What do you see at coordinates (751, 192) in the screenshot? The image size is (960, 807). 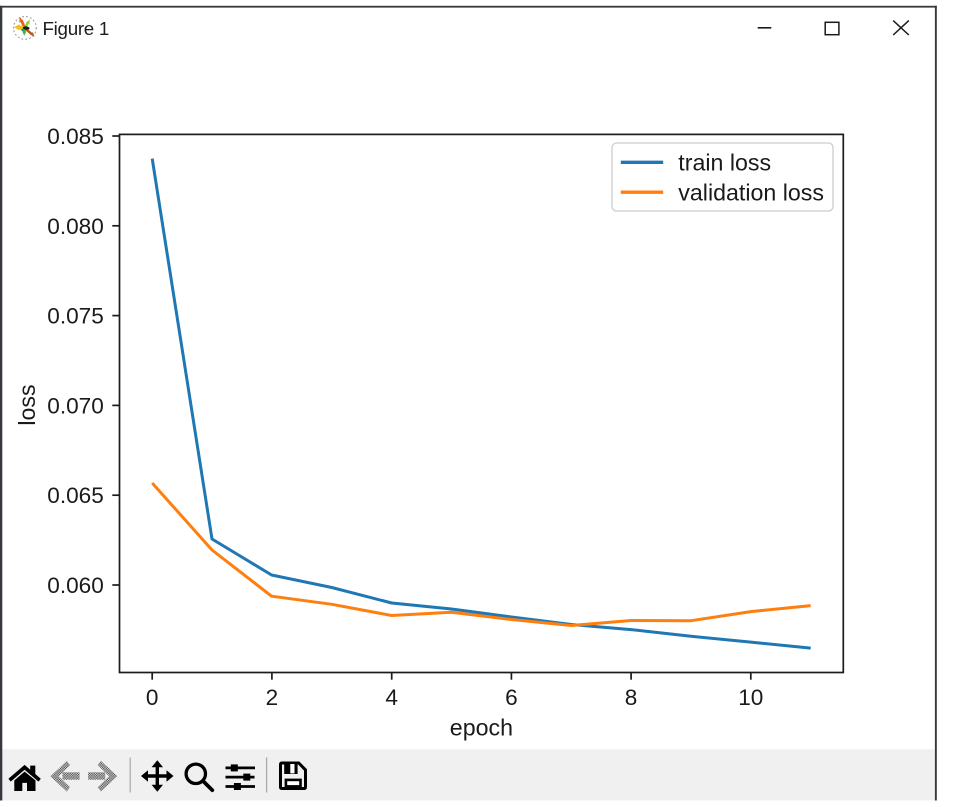 I see `svg-text: validation loss` at bounding box center [751, 192].